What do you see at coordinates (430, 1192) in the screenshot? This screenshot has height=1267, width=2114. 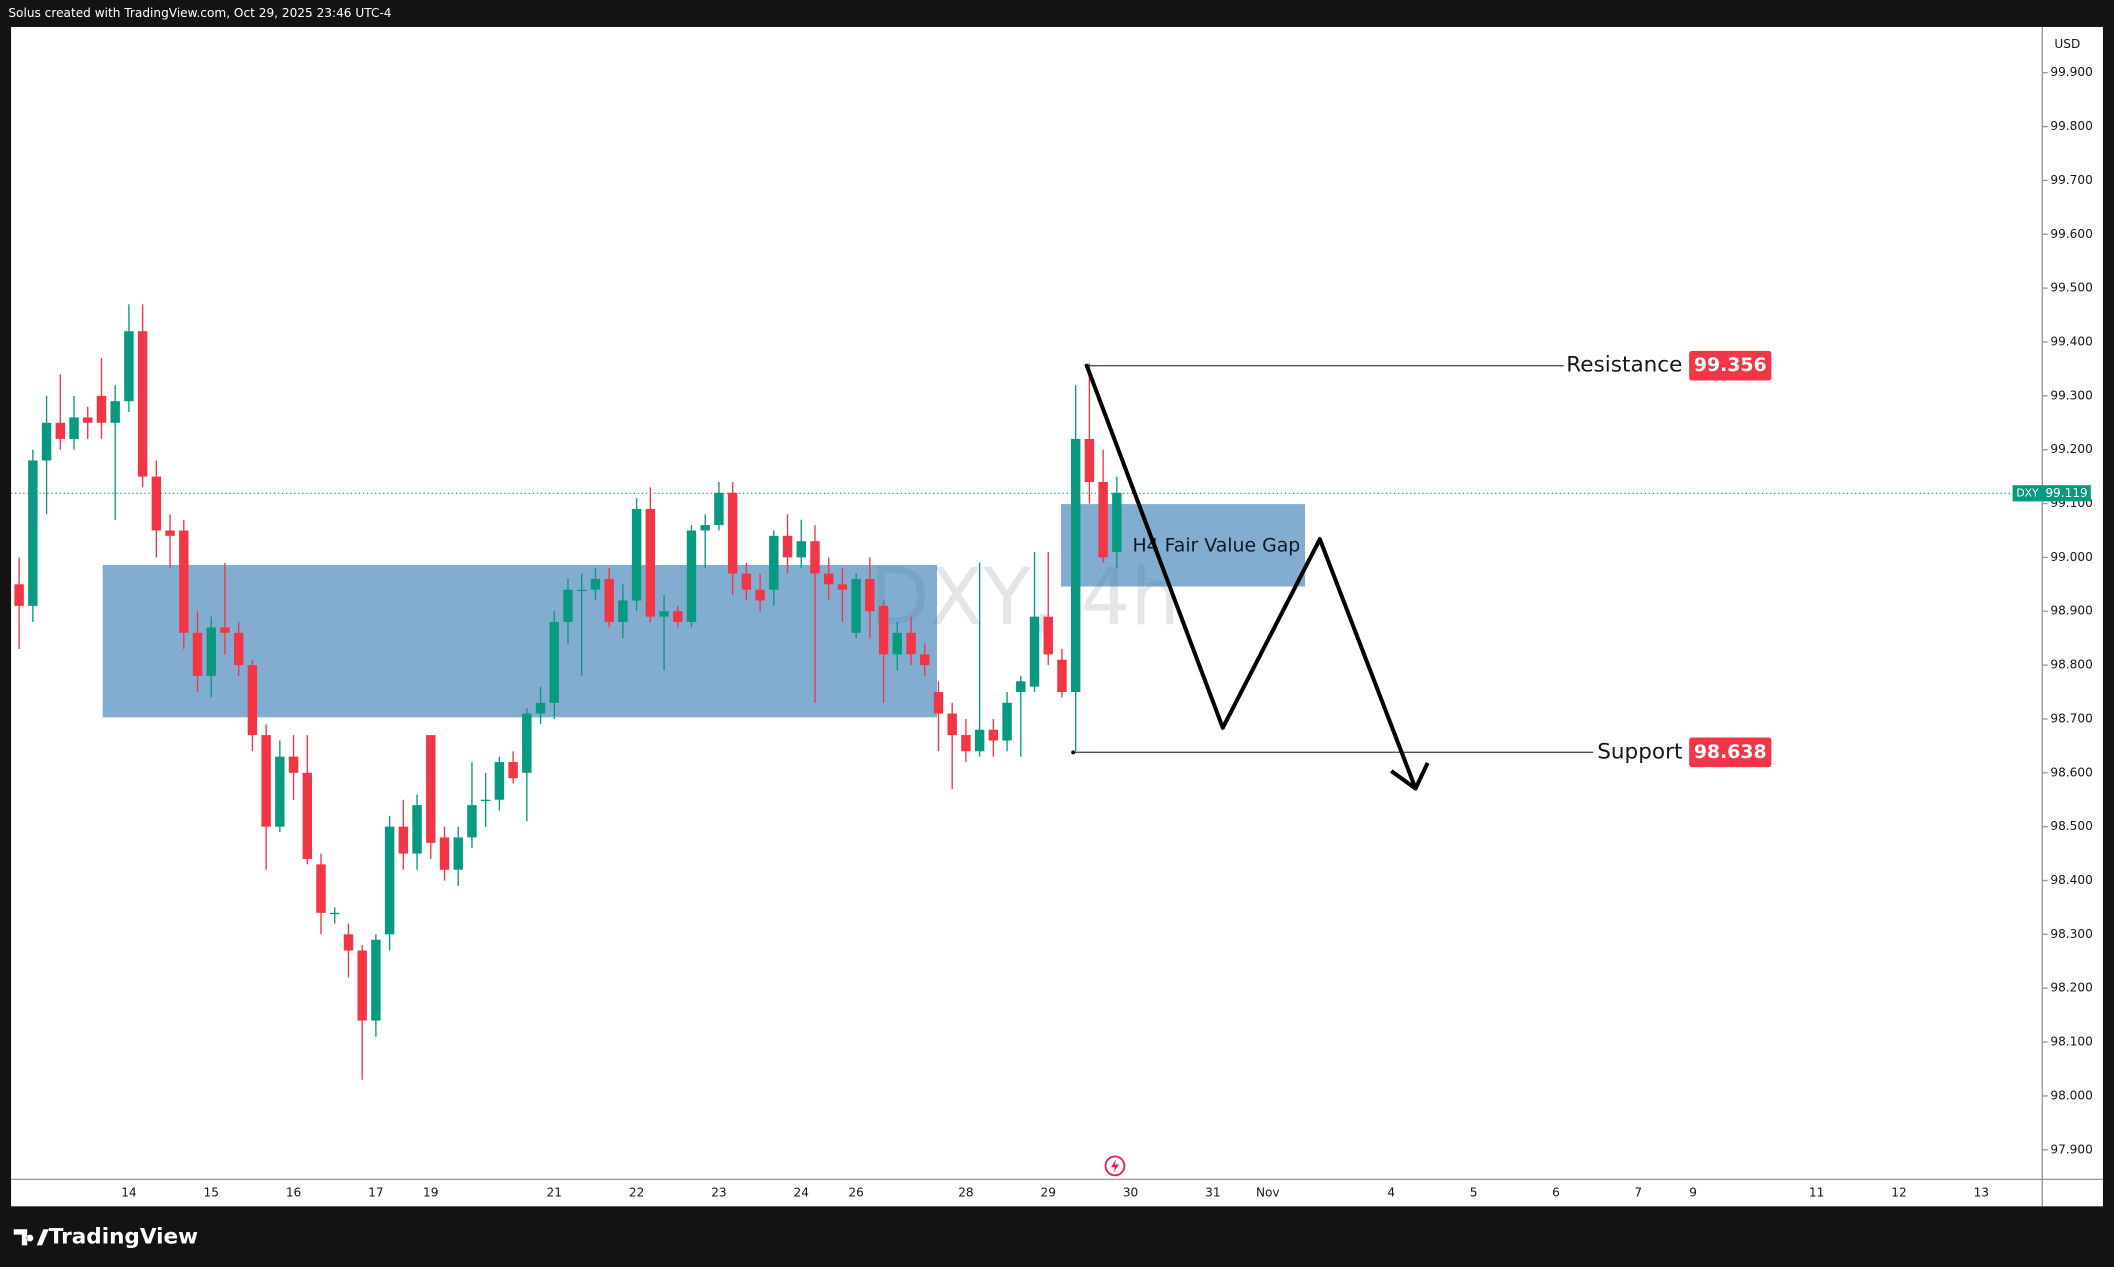 I see `x-tick-label: 19` at bounding box center [430, 1192].